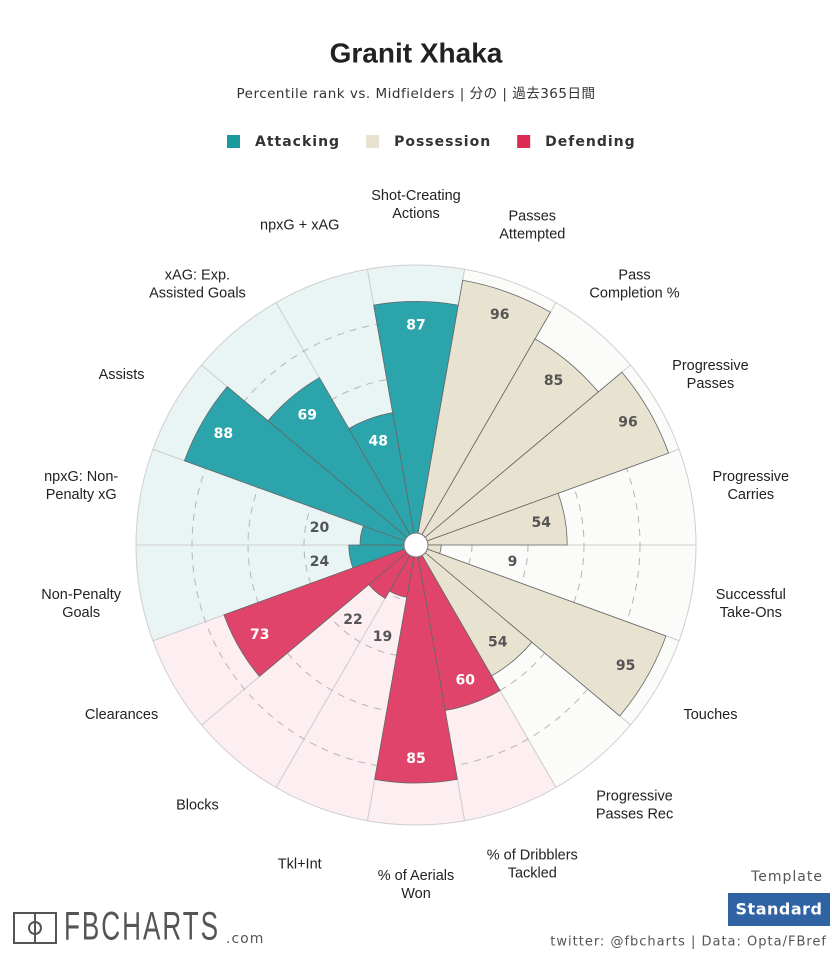 The width and height of the screenshot is (832, 955). What do you see at coordinates (751, 486) in the screenshot?
I see `category-label: Progressive Carries` at bounding box center [751, 486].